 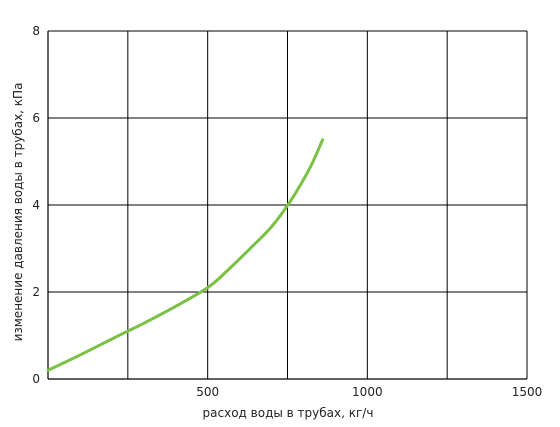 I want to click on x-tick-label: 1000, so click(x=367, y=392).